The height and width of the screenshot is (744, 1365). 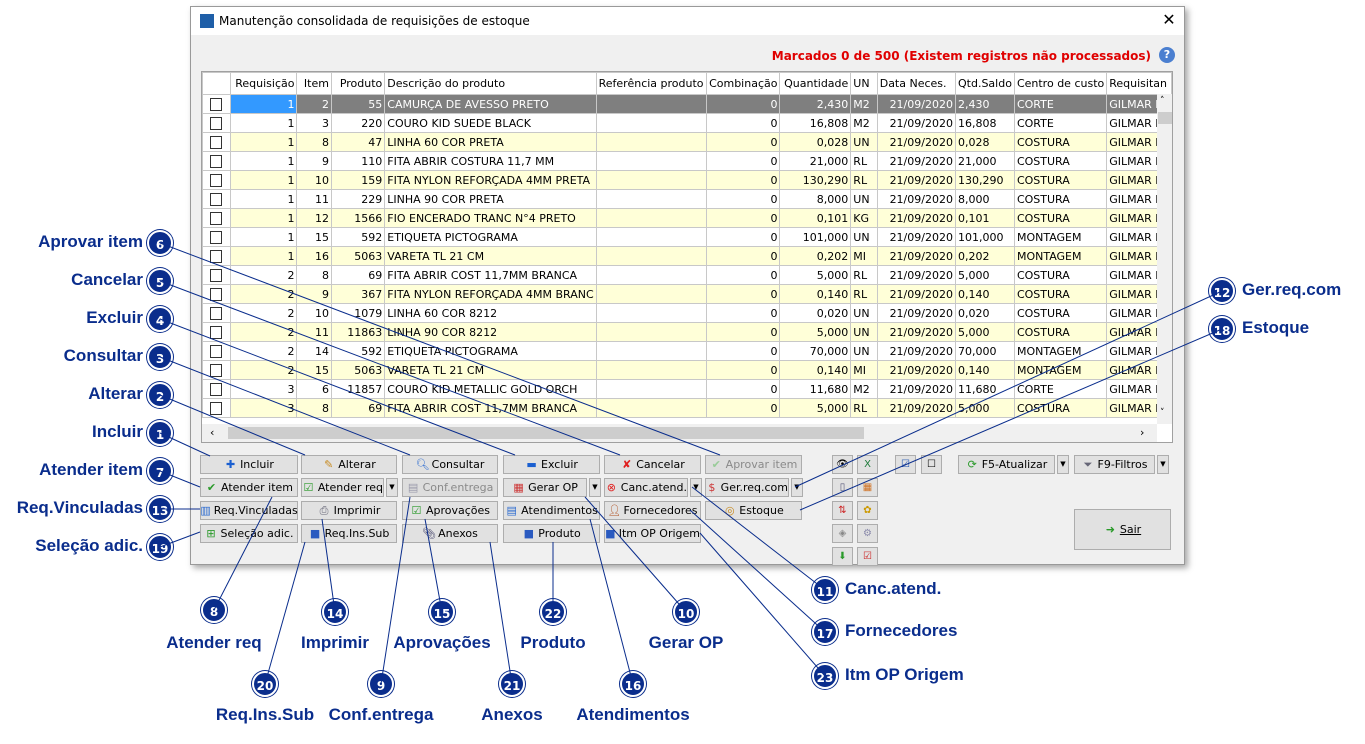 I want to click on atender-req-dropdown: ▼, so click(x=392, y=487).